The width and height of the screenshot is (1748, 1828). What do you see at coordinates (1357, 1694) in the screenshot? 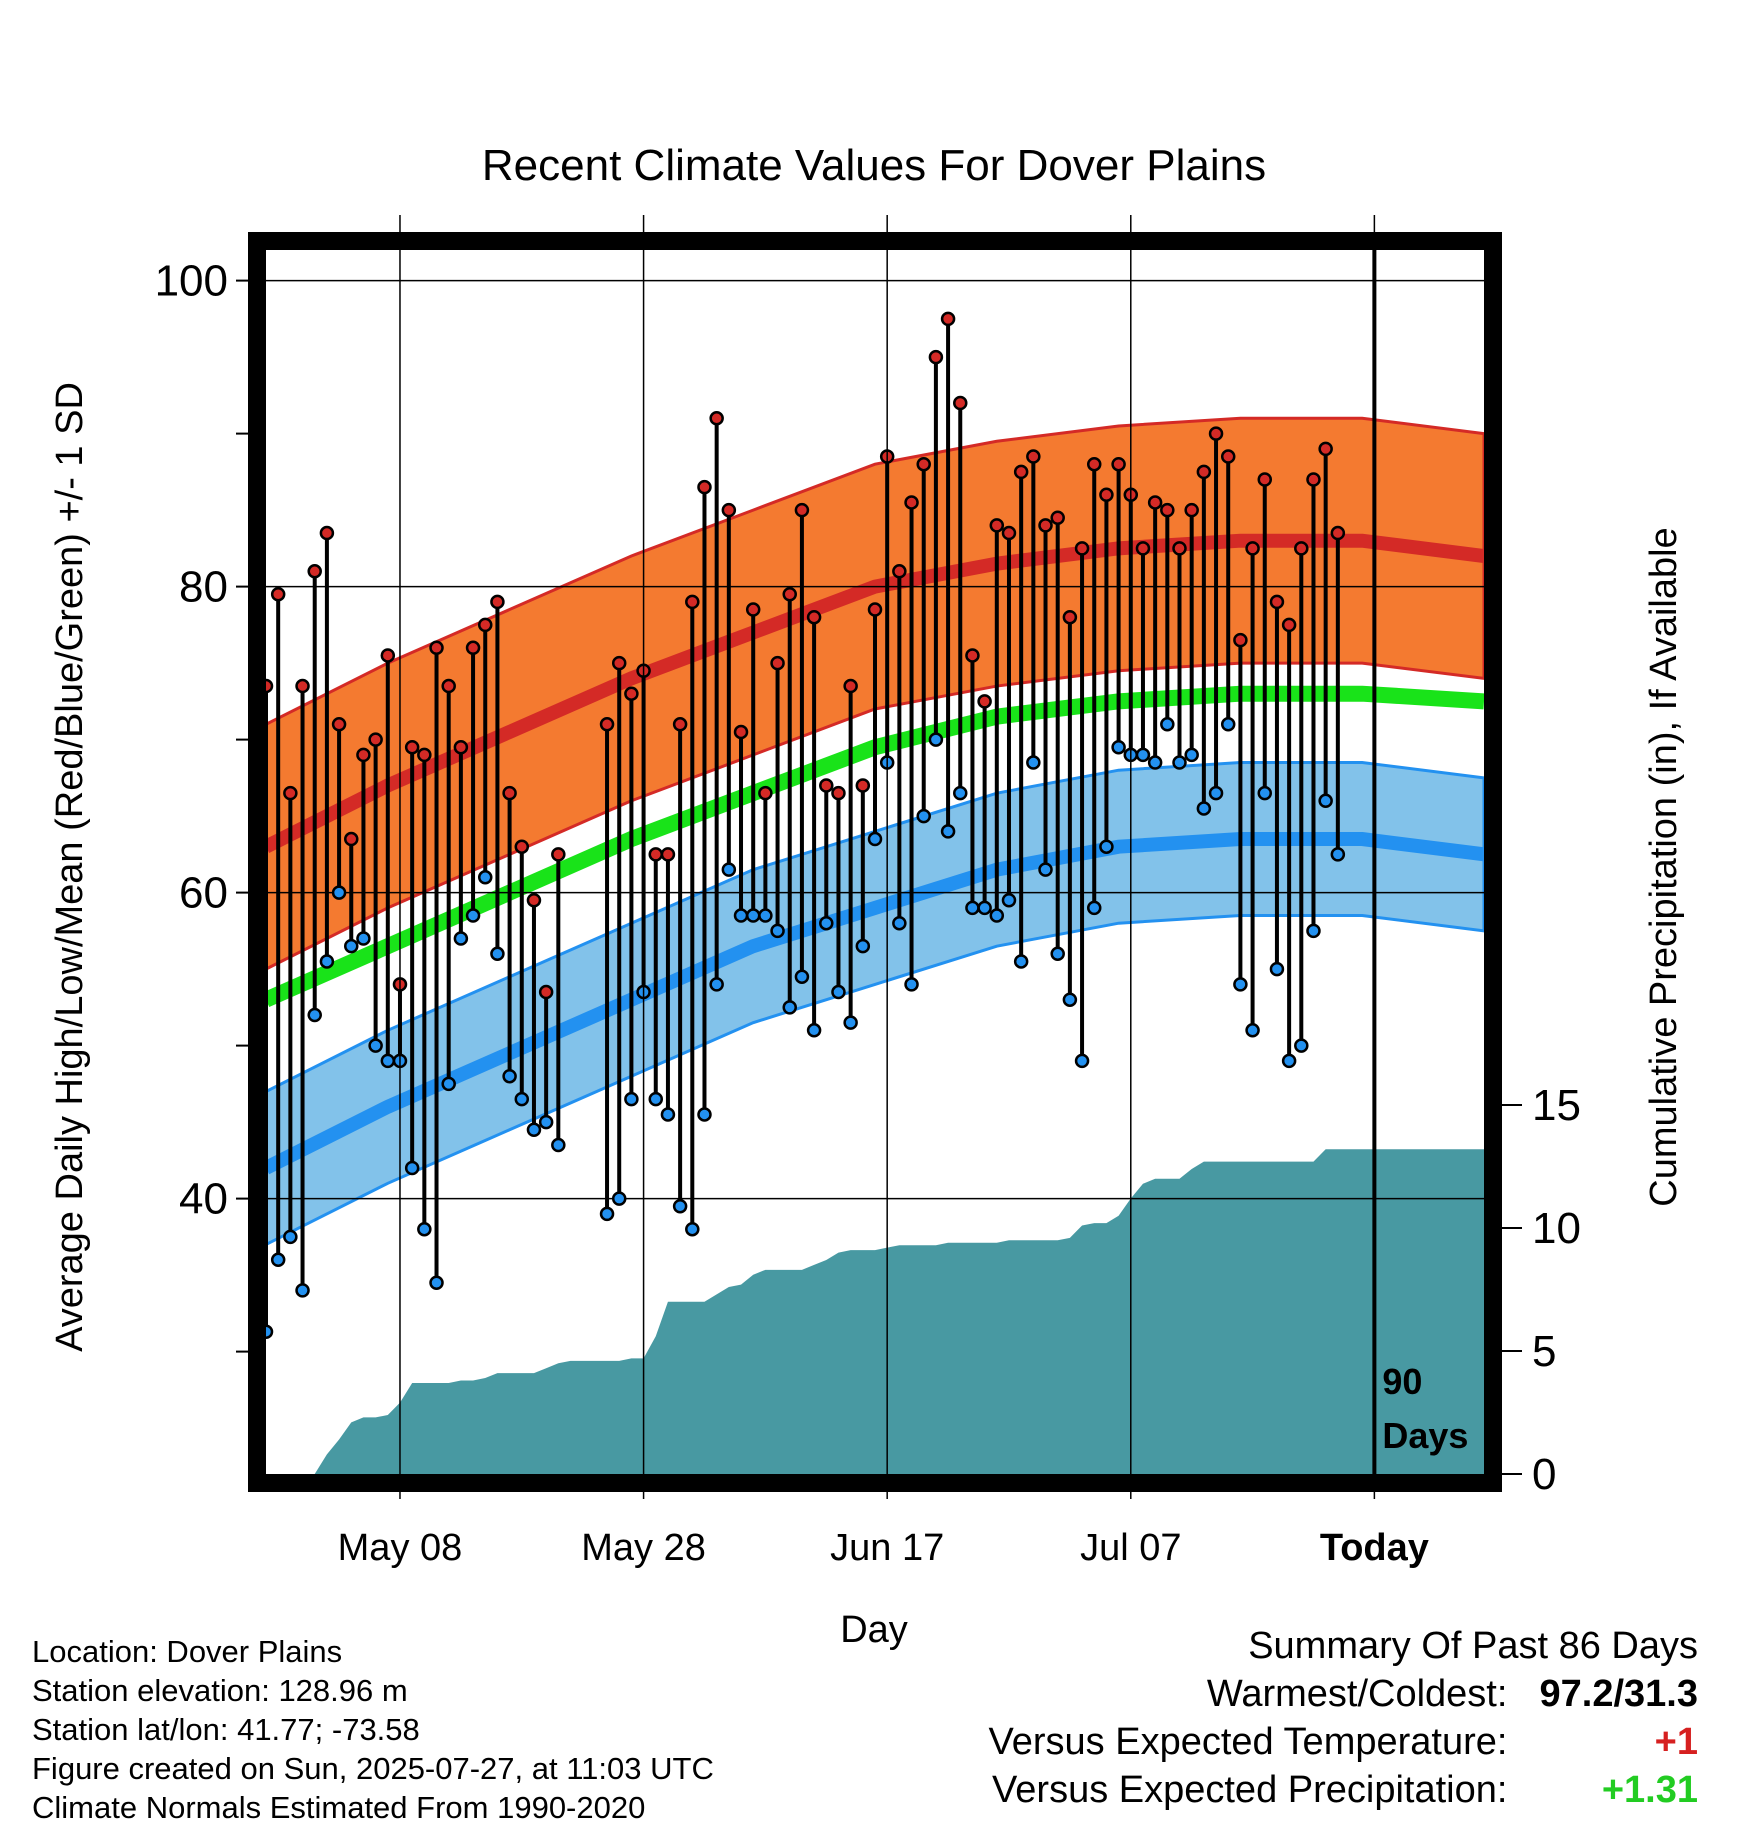
I see `warm-cold-label: Warmest/Coldest:` at bounding box center [1357, 1694].